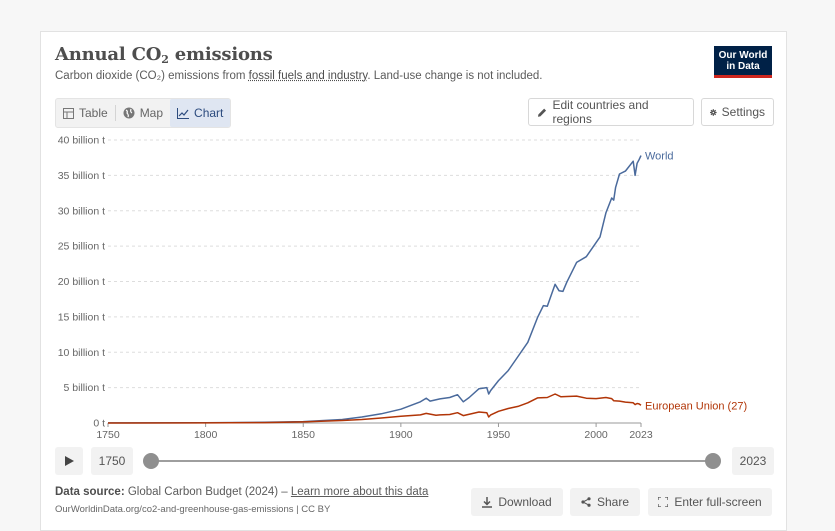 Image resolution: width=835 pixels, height=531 pixels. What do you see at coordinates (200, 113) in the screenshot?
I see `tab-chart: Chart` at bounding box center [200, 113].